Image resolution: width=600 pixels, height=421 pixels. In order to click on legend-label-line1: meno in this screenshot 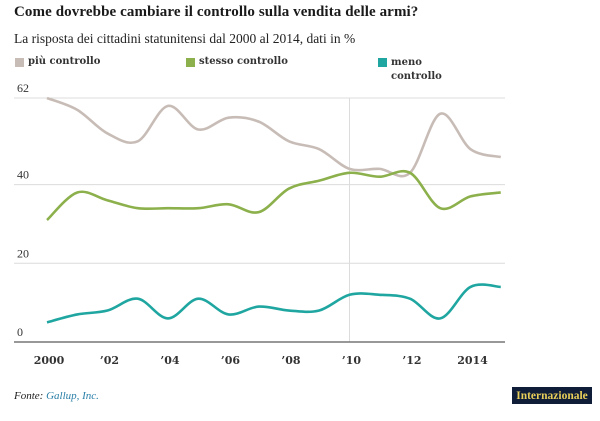, I will do `click(406, 62)`.